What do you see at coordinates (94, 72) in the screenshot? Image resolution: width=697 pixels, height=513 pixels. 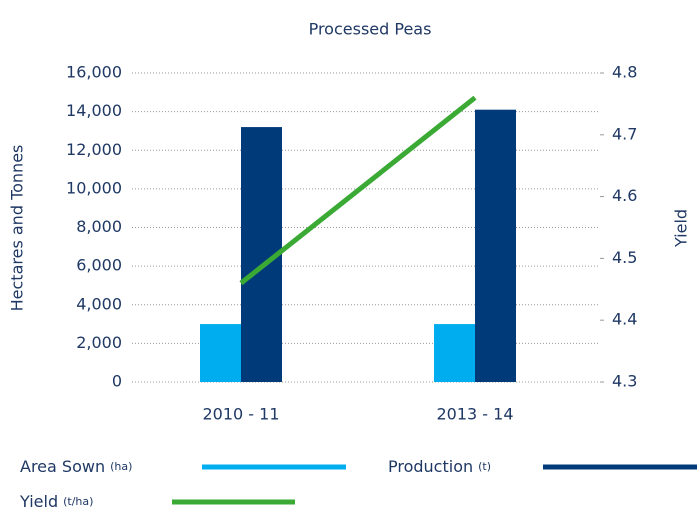 I see `y-tick-label: 16,000` at bounding box center [94, 72].